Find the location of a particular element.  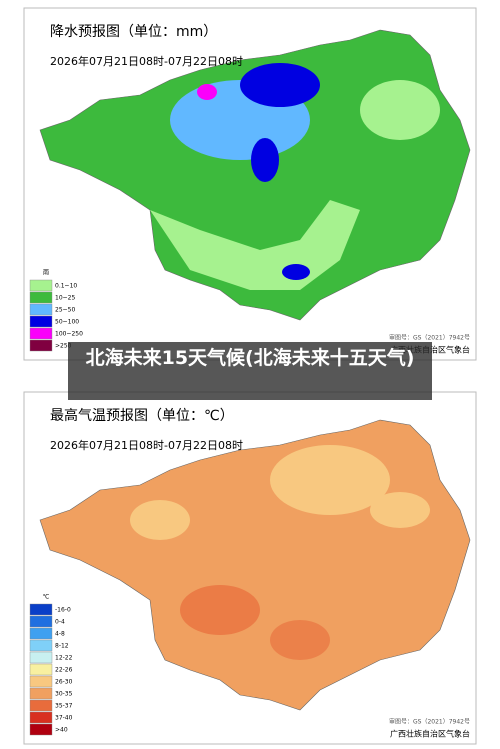

legend-label: 37-40 is located at coordinates (64, 718).